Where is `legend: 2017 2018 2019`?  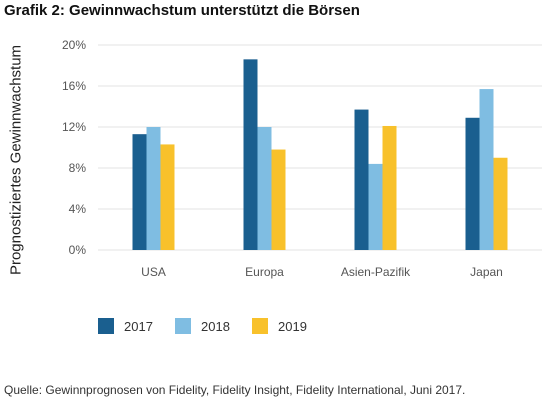 legend: 2017 2018 2019 is located at coordinates (202, 326).